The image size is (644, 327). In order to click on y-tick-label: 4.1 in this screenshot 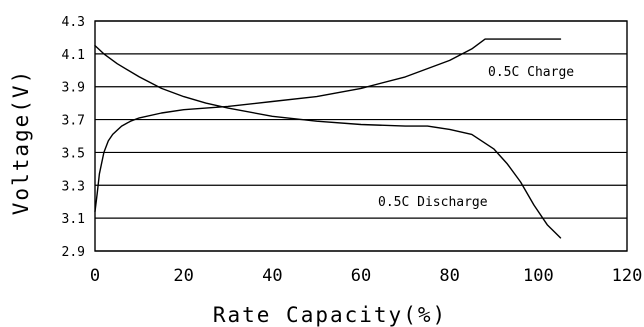, I will do `click(73, 55)`.